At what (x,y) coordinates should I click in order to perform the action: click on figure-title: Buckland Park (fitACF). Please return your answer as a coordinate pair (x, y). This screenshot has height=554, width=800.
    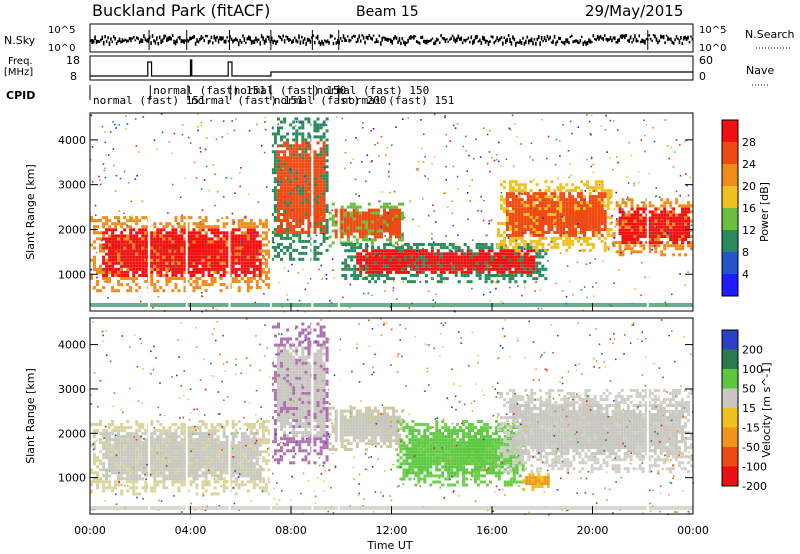
    Looking at the image, I should click on (181, 10).